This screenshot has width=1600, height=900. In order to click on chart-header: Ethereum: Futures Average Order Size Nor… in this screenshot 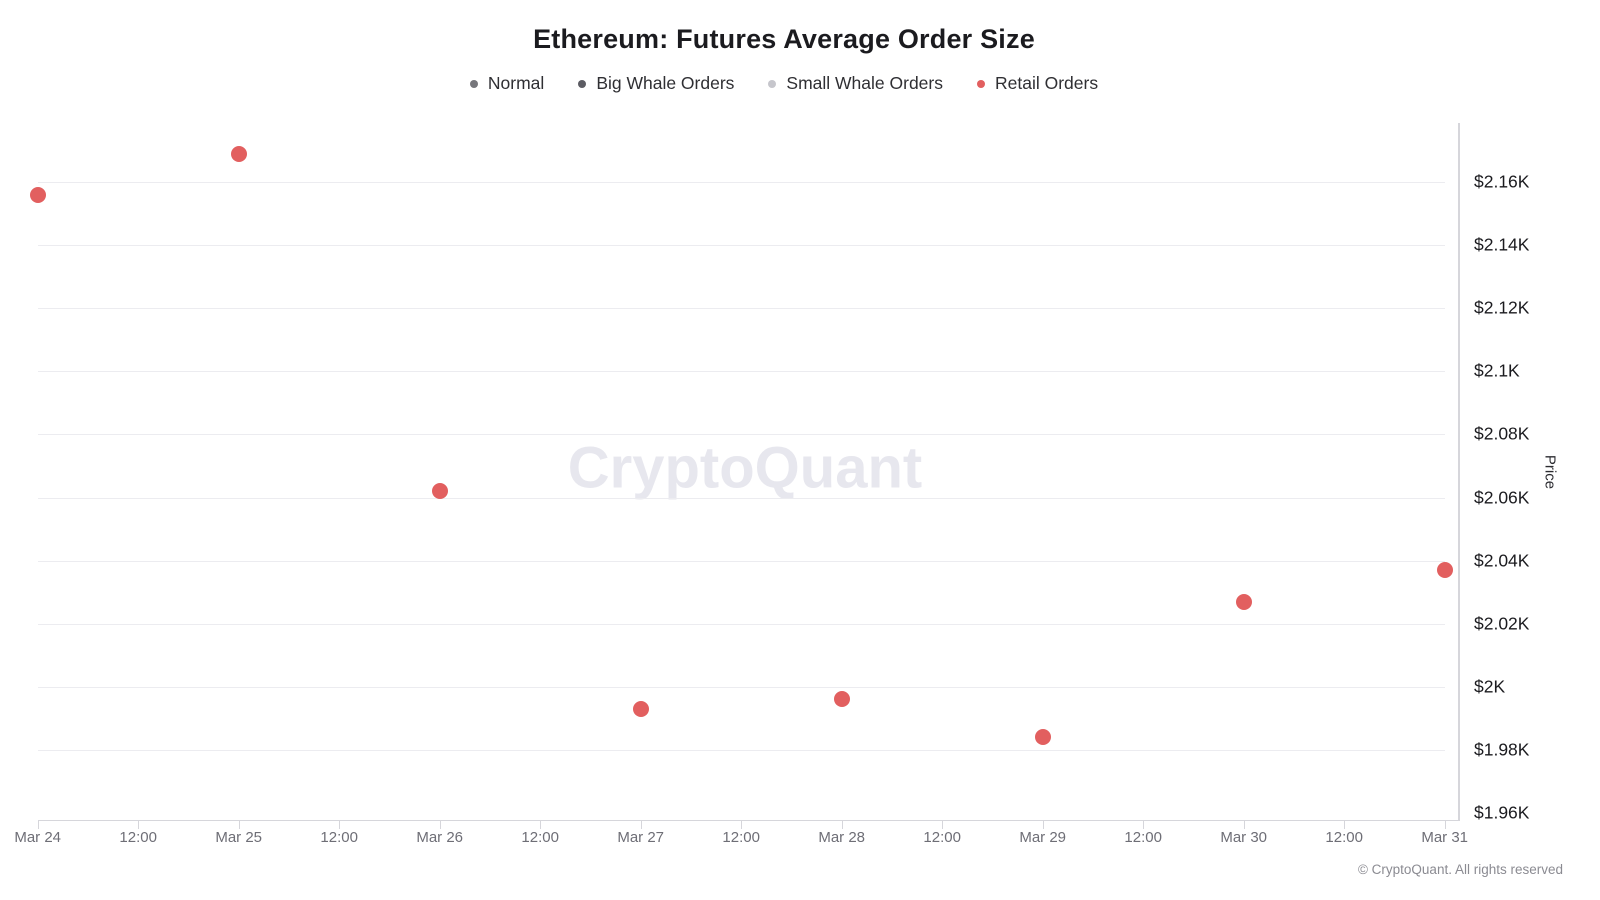, I will do `click(800, 59)`.